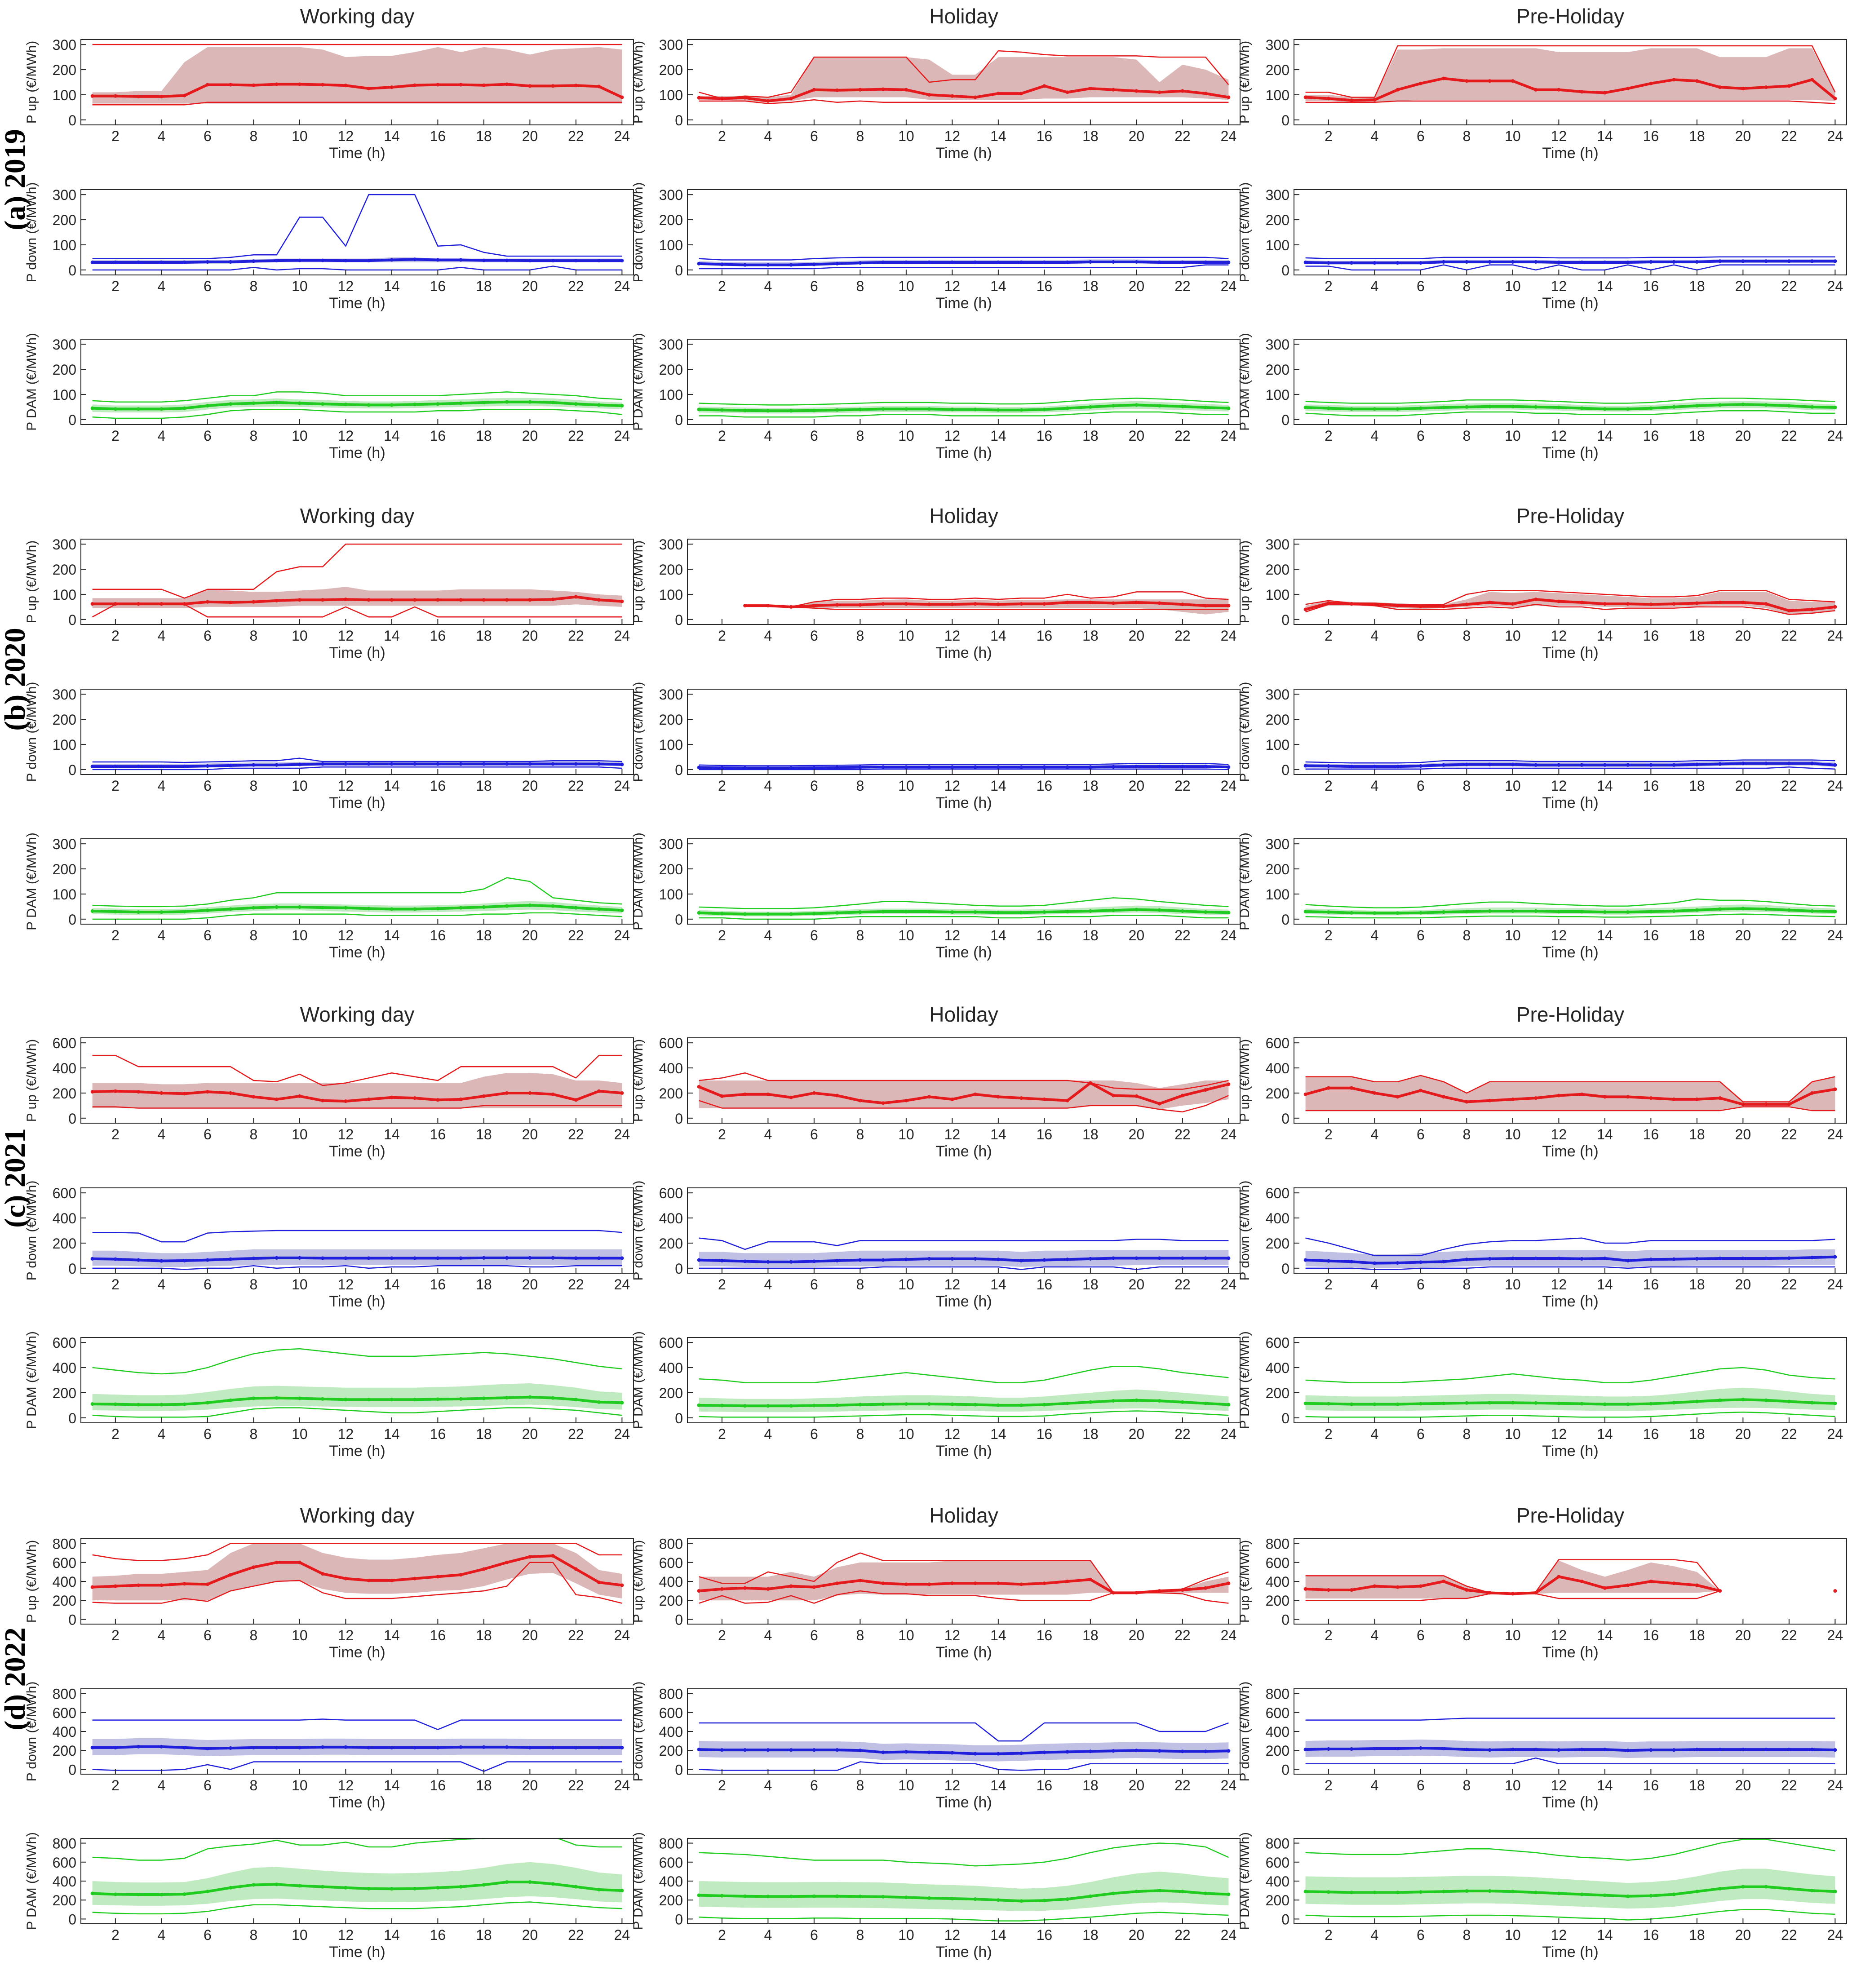  I want to click on axes-box, so click(964, 1731).